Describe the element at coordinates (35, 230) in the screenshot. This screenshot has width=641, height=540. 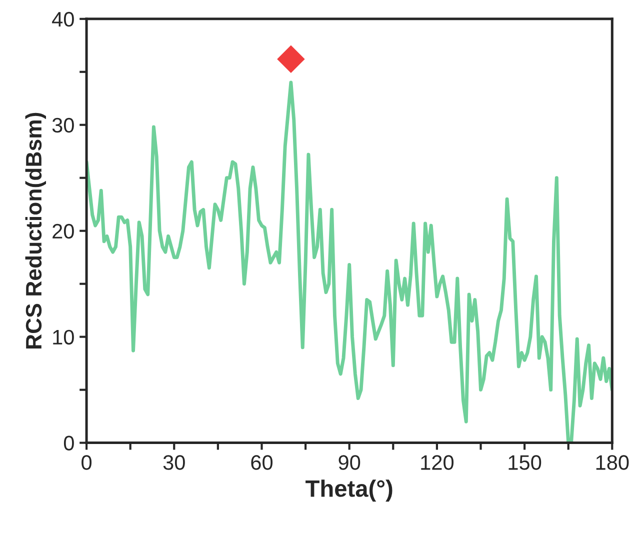
I see `y-axis-title: RCS Reduction(dBsm)` at that location.